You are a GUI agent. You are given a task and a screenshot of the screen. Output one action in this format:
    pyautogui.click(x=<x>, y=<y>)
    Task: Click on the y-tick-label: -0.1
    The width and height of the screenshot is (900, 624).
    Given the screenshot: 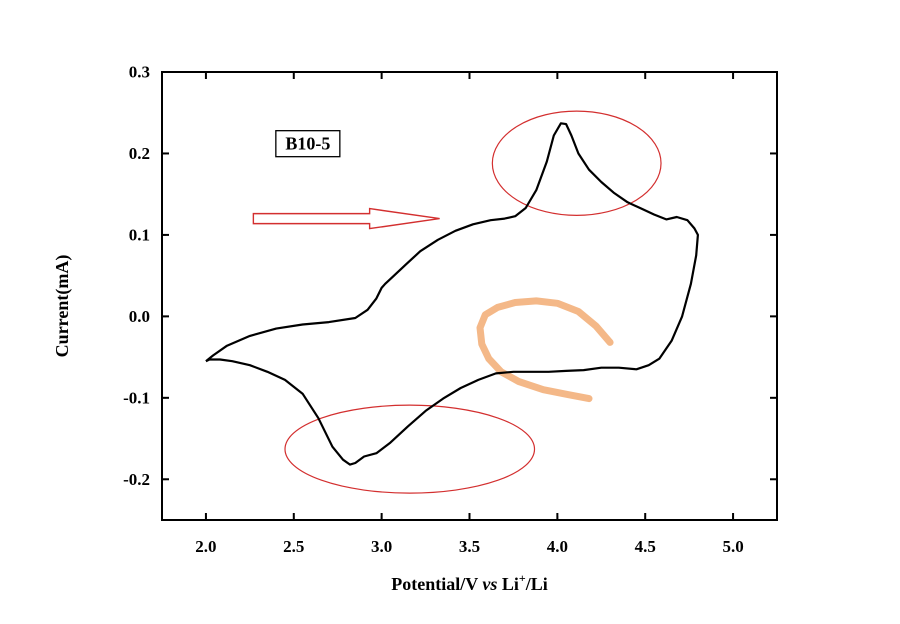 What is the action you would take?
    pyautogui.click(x=136, y=397)
    